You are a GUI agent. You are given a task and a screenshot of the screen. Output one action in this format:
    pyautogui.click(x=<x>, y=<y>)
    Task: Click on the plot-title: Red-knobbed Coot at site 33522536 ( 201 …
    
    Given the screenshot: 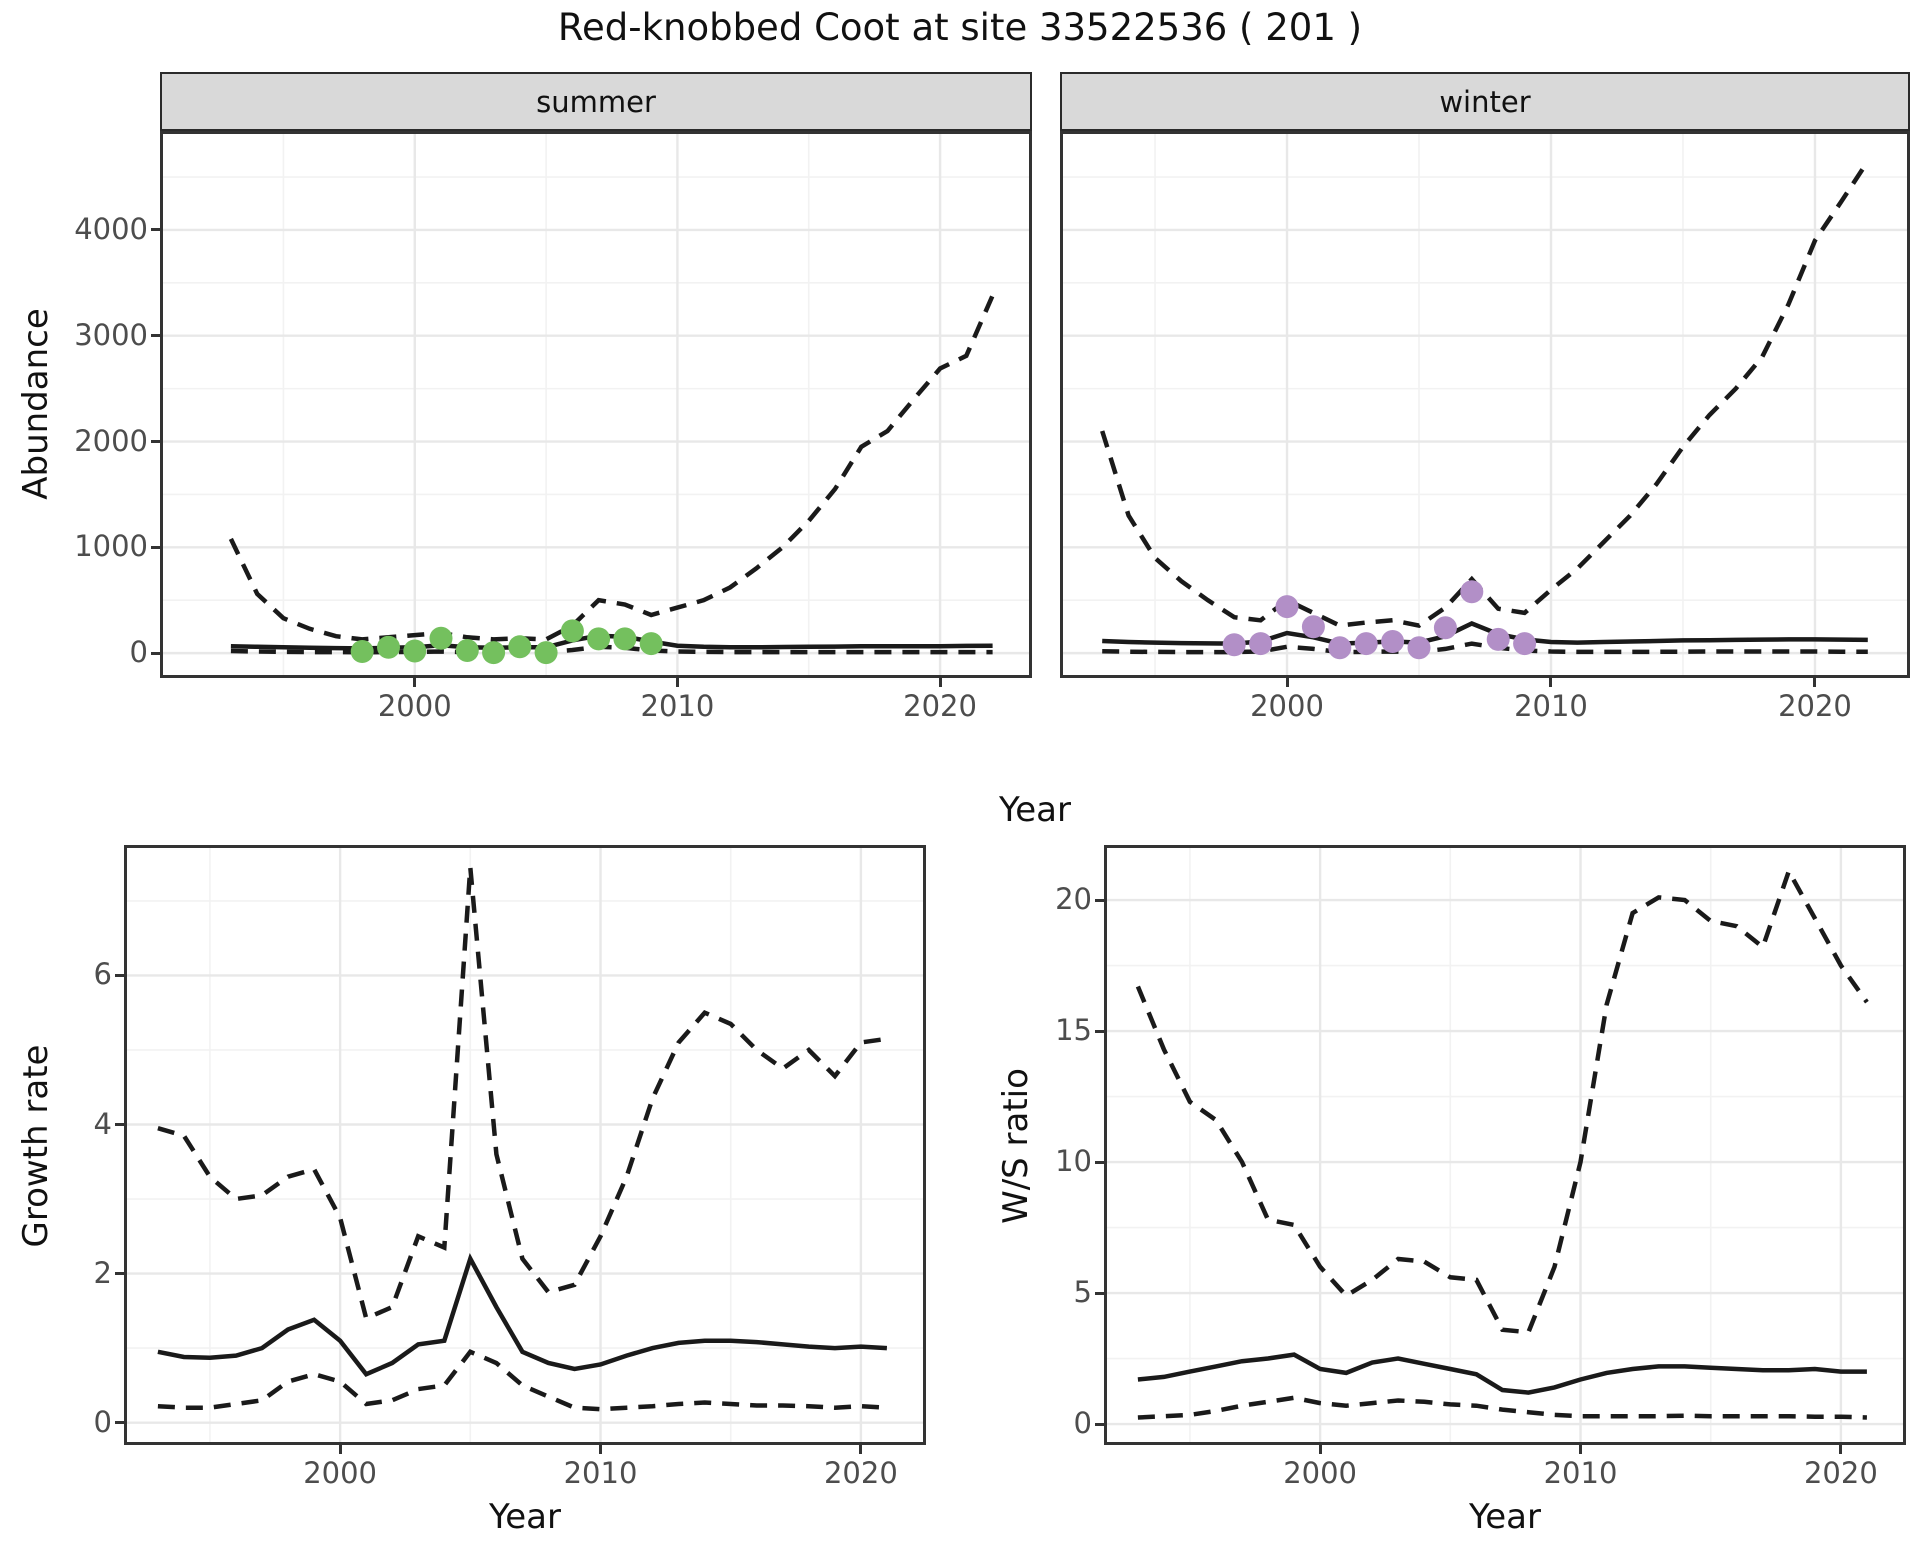 What is the action you would take?
    pyautogui.click(x=960, y=27)
    